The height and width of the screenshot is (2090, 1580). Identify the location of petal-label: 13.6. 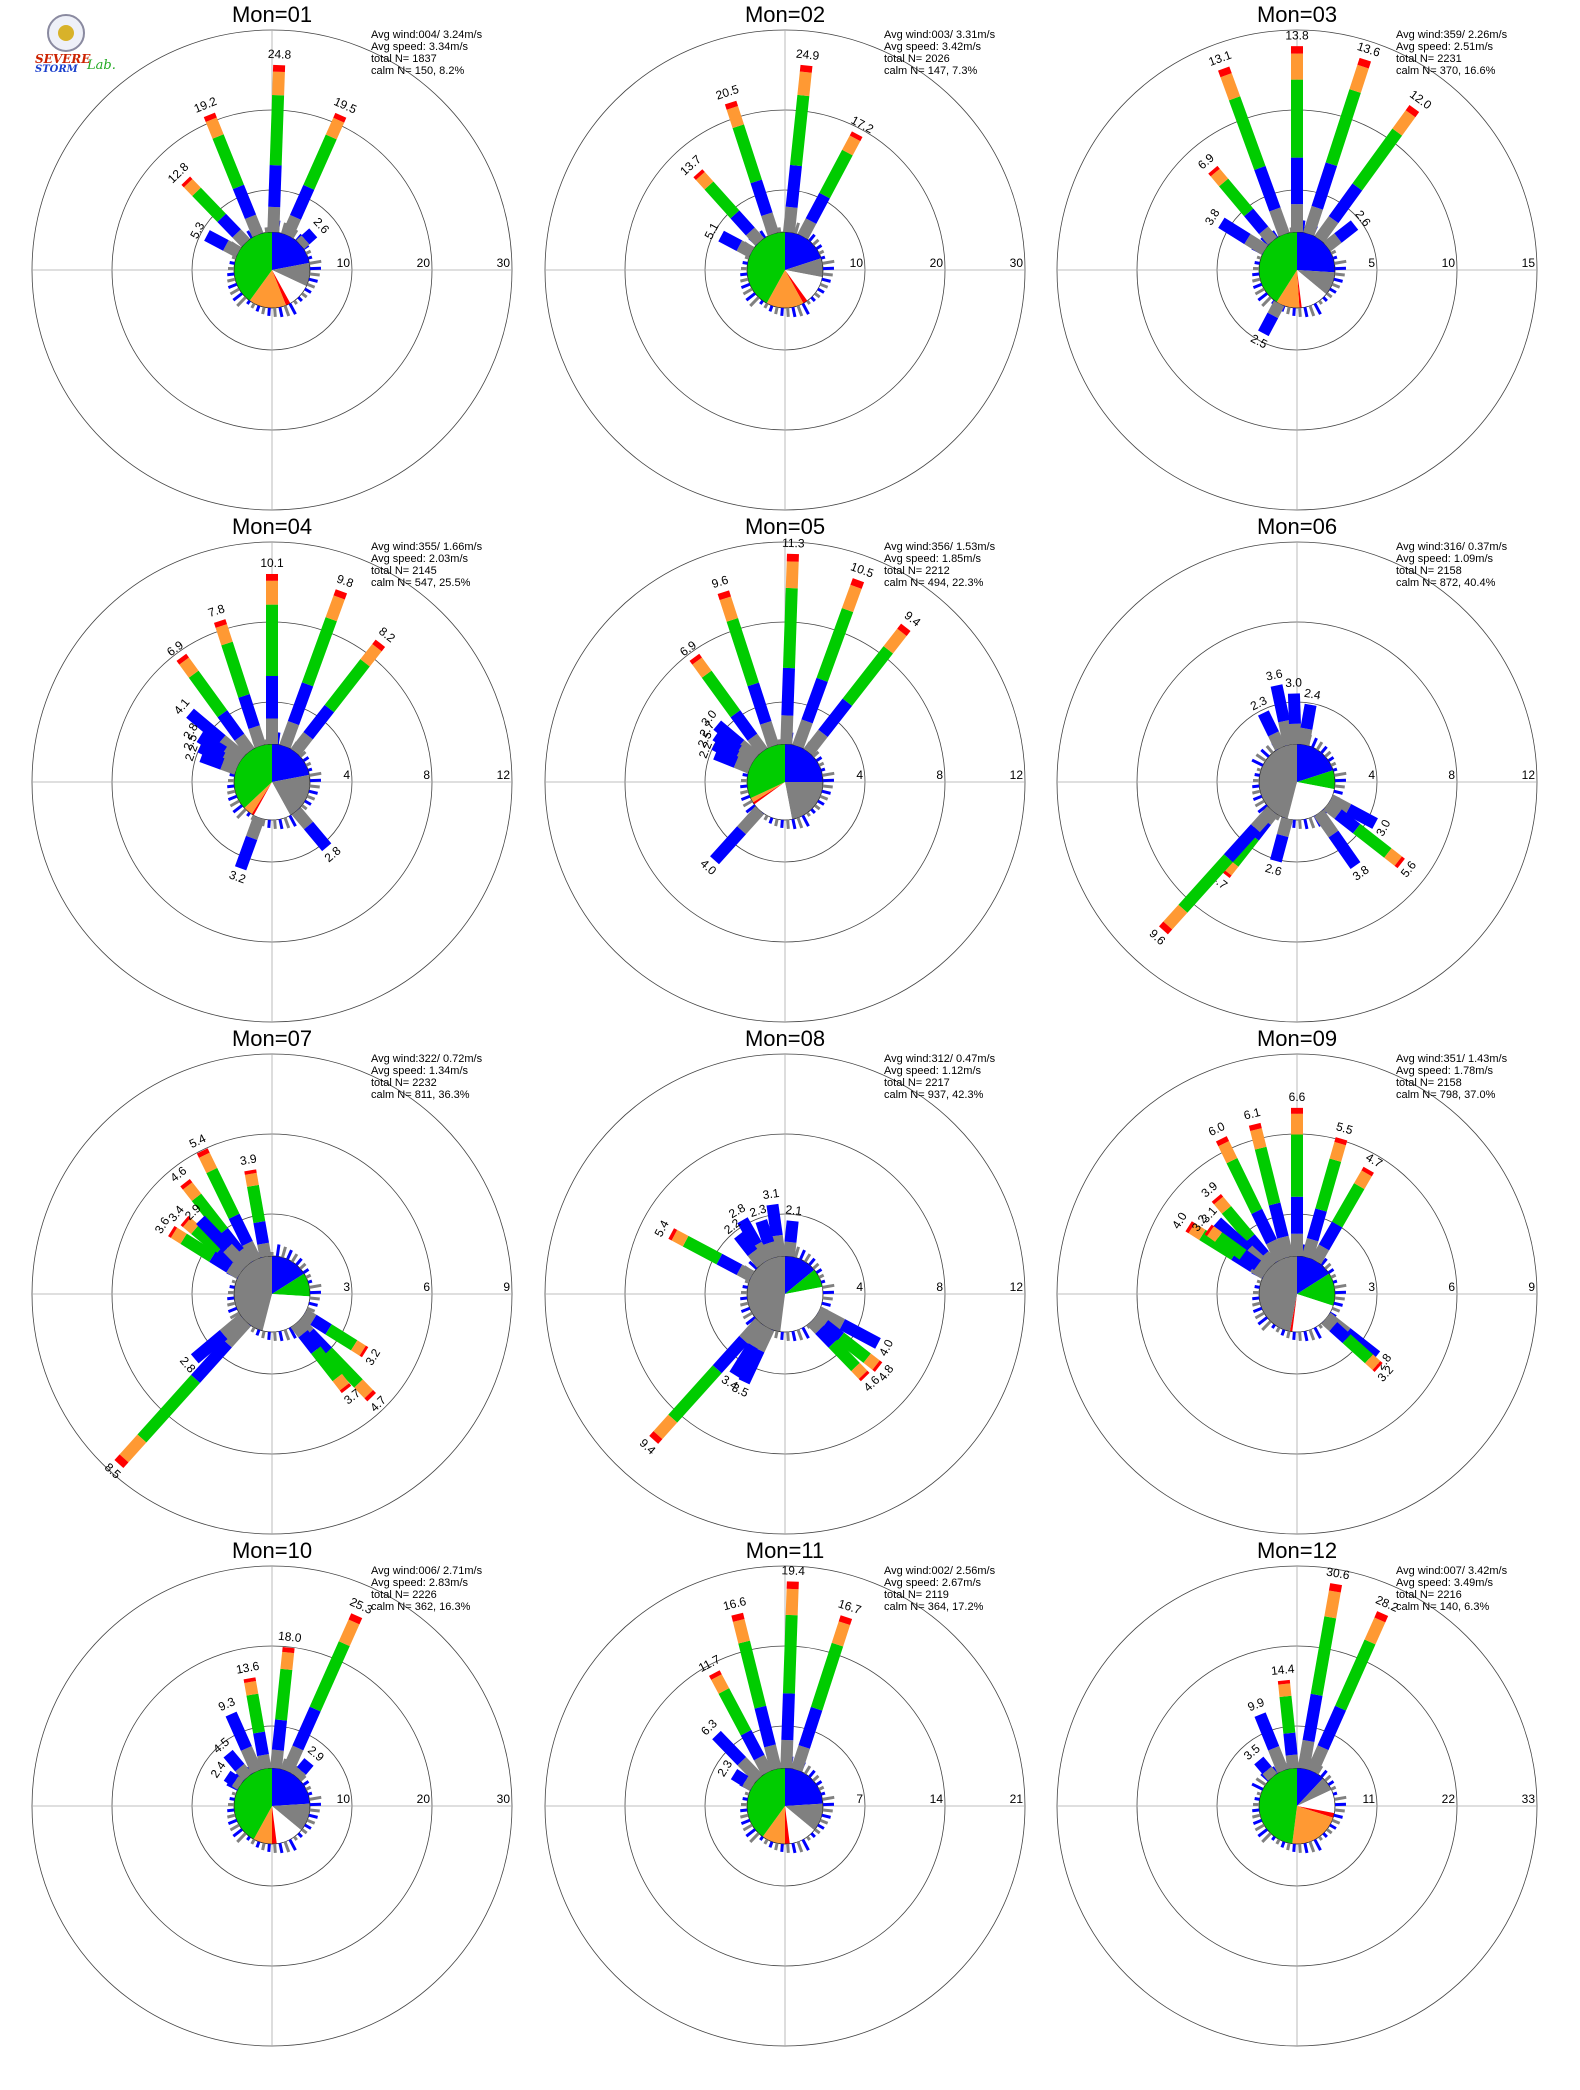
(248, 1668).